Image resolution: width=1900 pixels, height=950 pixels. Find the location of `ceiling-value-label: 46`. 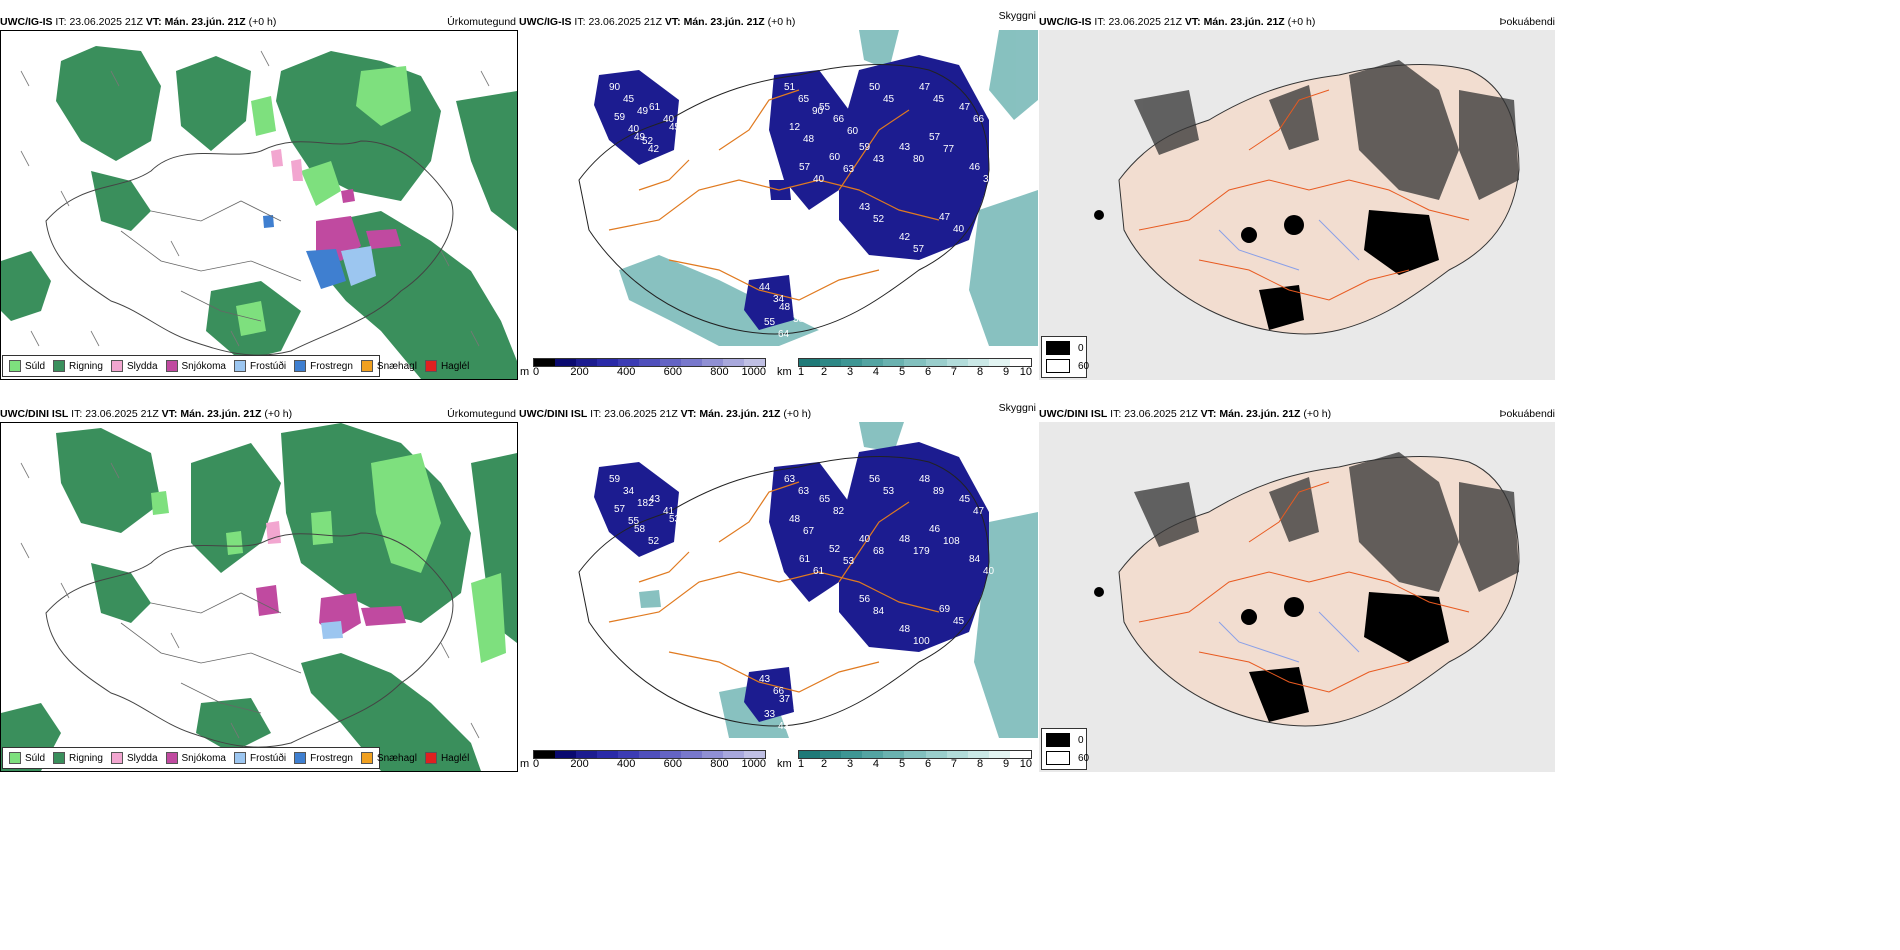

ceiling-value-label: 46 is located at coordinates (975, 167).